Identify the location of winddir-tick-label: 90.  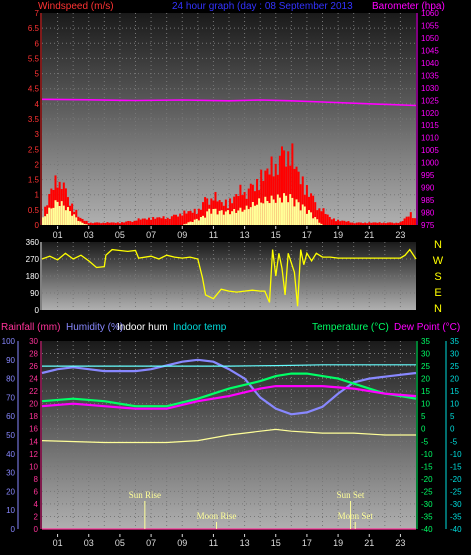
(34, 293).